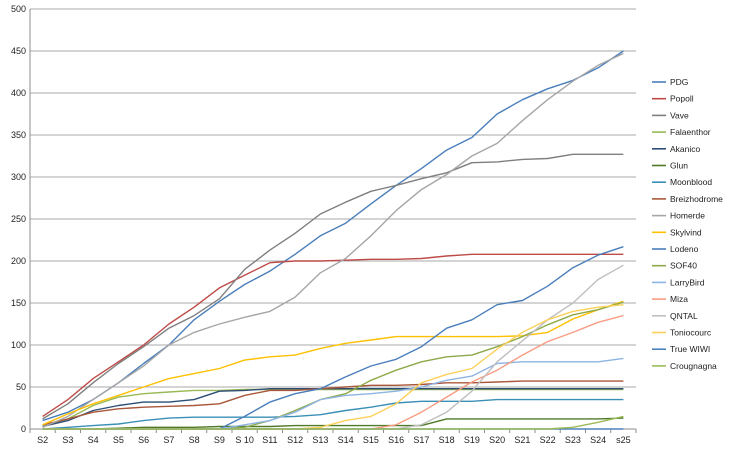 Image resolution: width=734 pixels, height=451 pixels. What do you see at coordinates (522, 440) in the screenshot?
I see `x-tick-label: S21` at bounding box center [522, 440].